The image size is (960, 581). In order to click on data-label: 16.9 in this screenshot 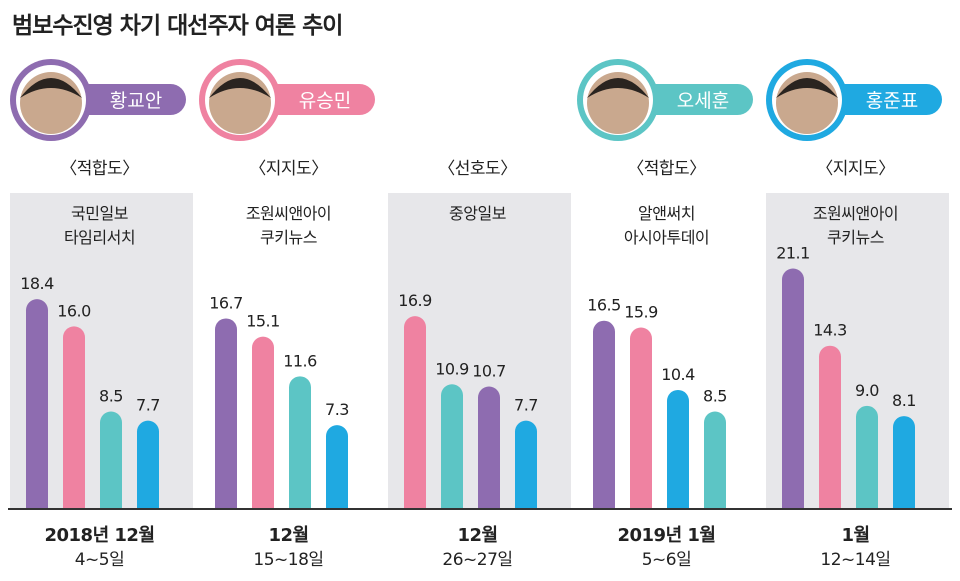, I will do `click(415, 300)`.